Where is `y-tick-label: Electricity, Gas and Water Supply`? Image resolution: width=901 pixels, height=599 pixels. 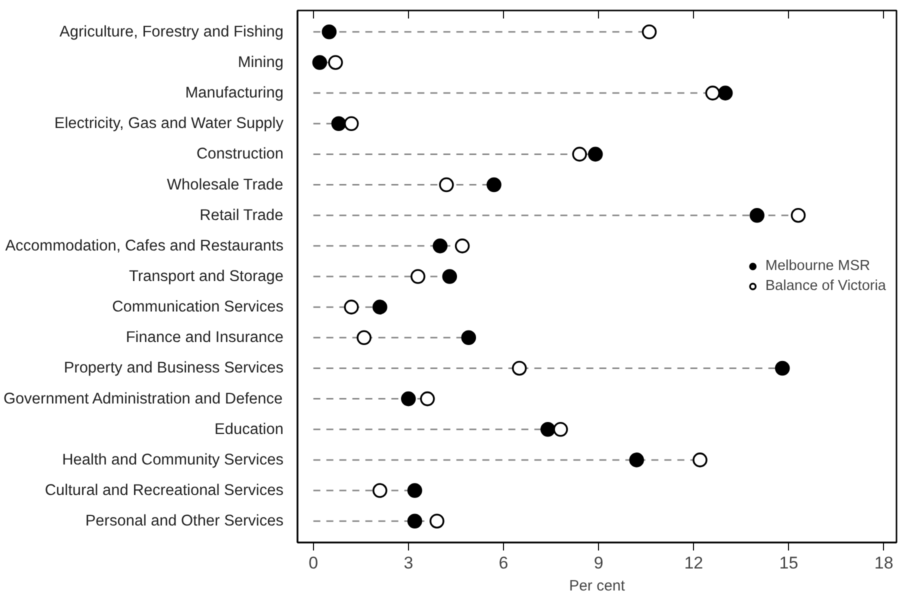 y-tick-label: Electricity, Gas and Water Supply is located at coordinates (169, 123).